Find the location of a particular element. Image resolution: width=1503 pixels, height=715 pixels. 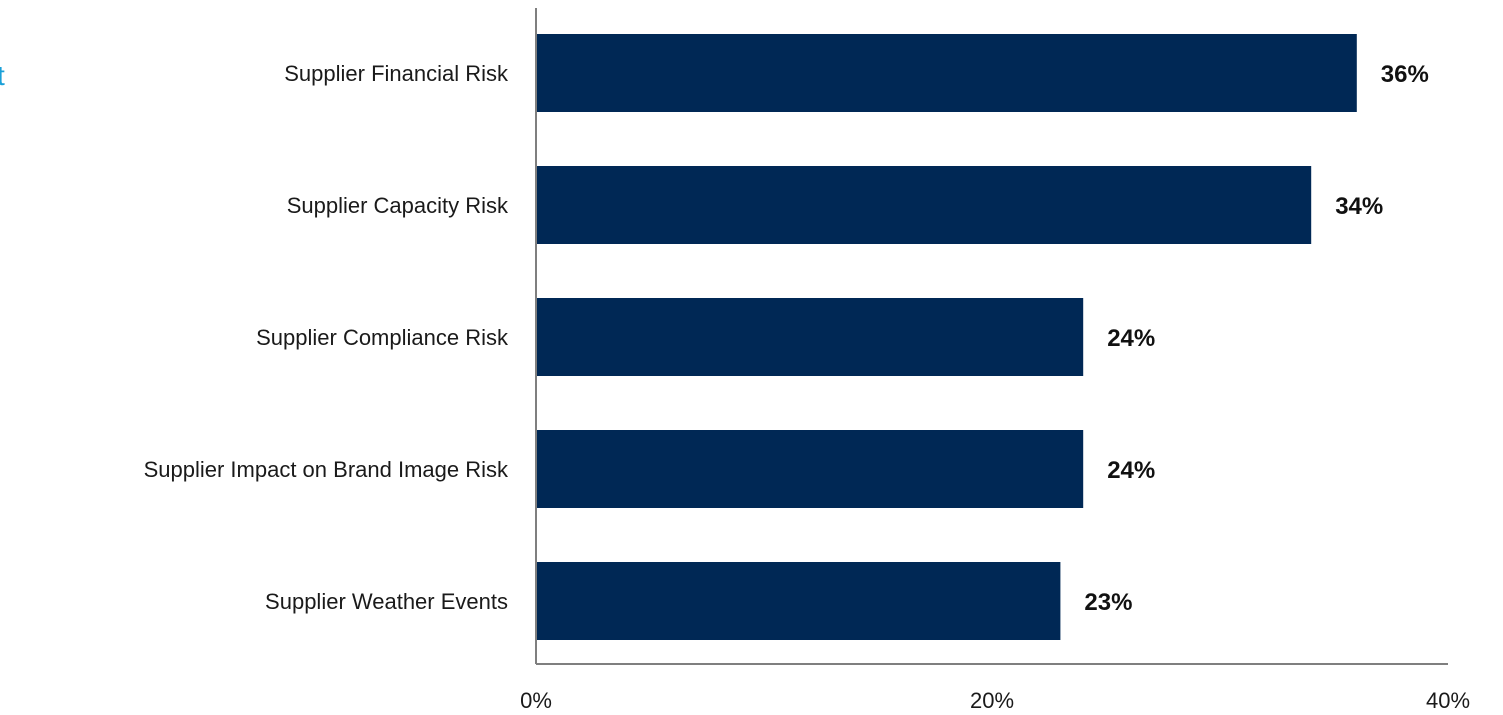

x-tick-labels-group: 0% 20% 40% is located at coordinates (995, 700).